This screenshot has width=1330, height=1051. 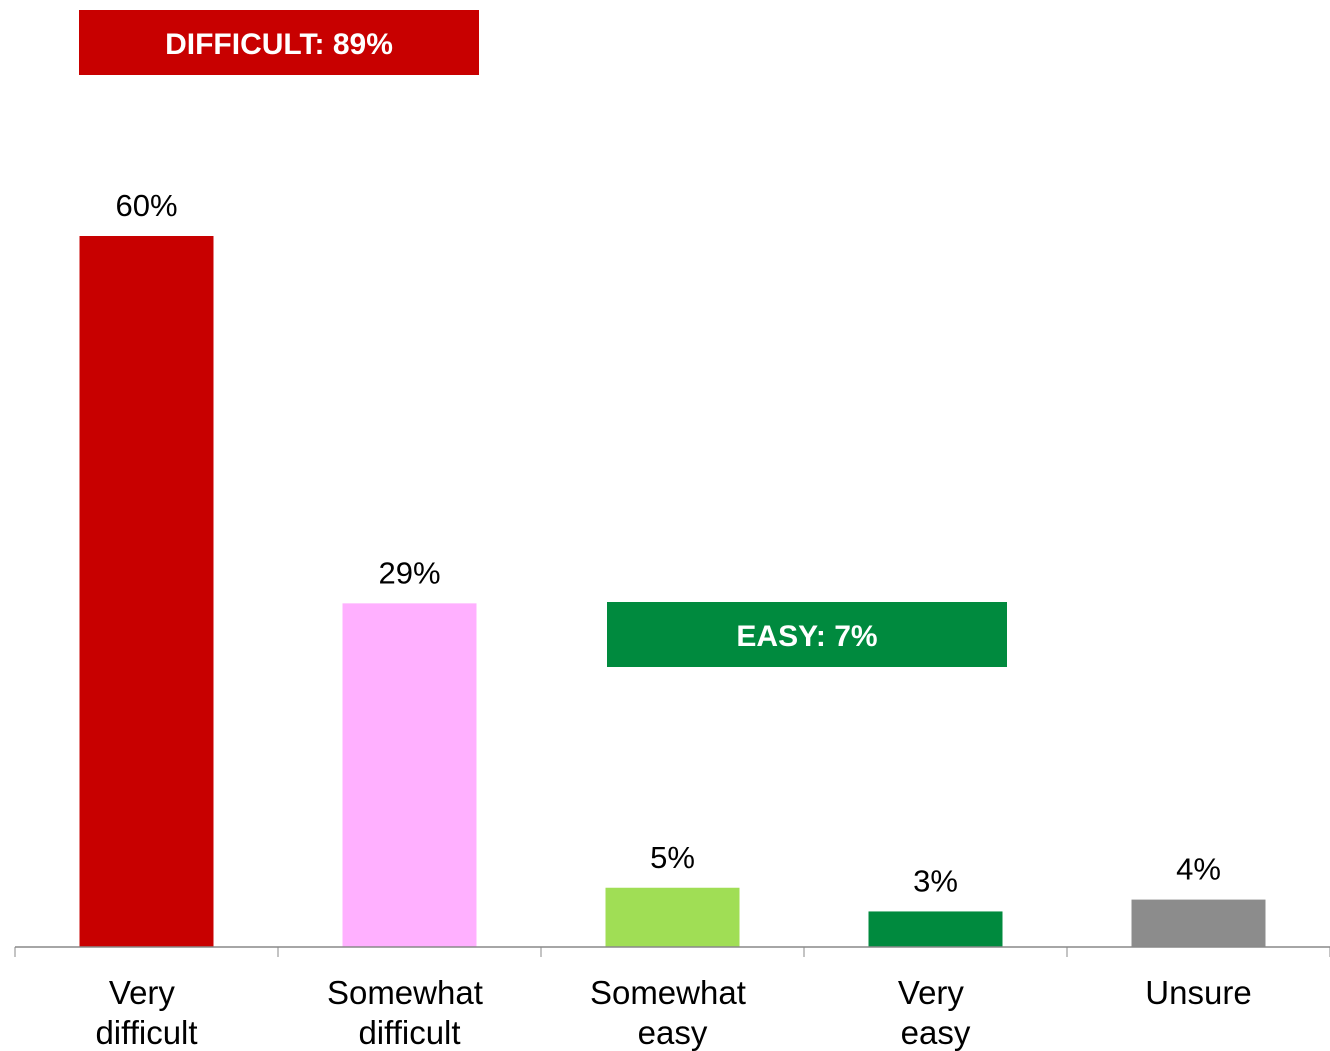 I want to click on annotation-text: EASY: 7%, so click(x=806, y=636).